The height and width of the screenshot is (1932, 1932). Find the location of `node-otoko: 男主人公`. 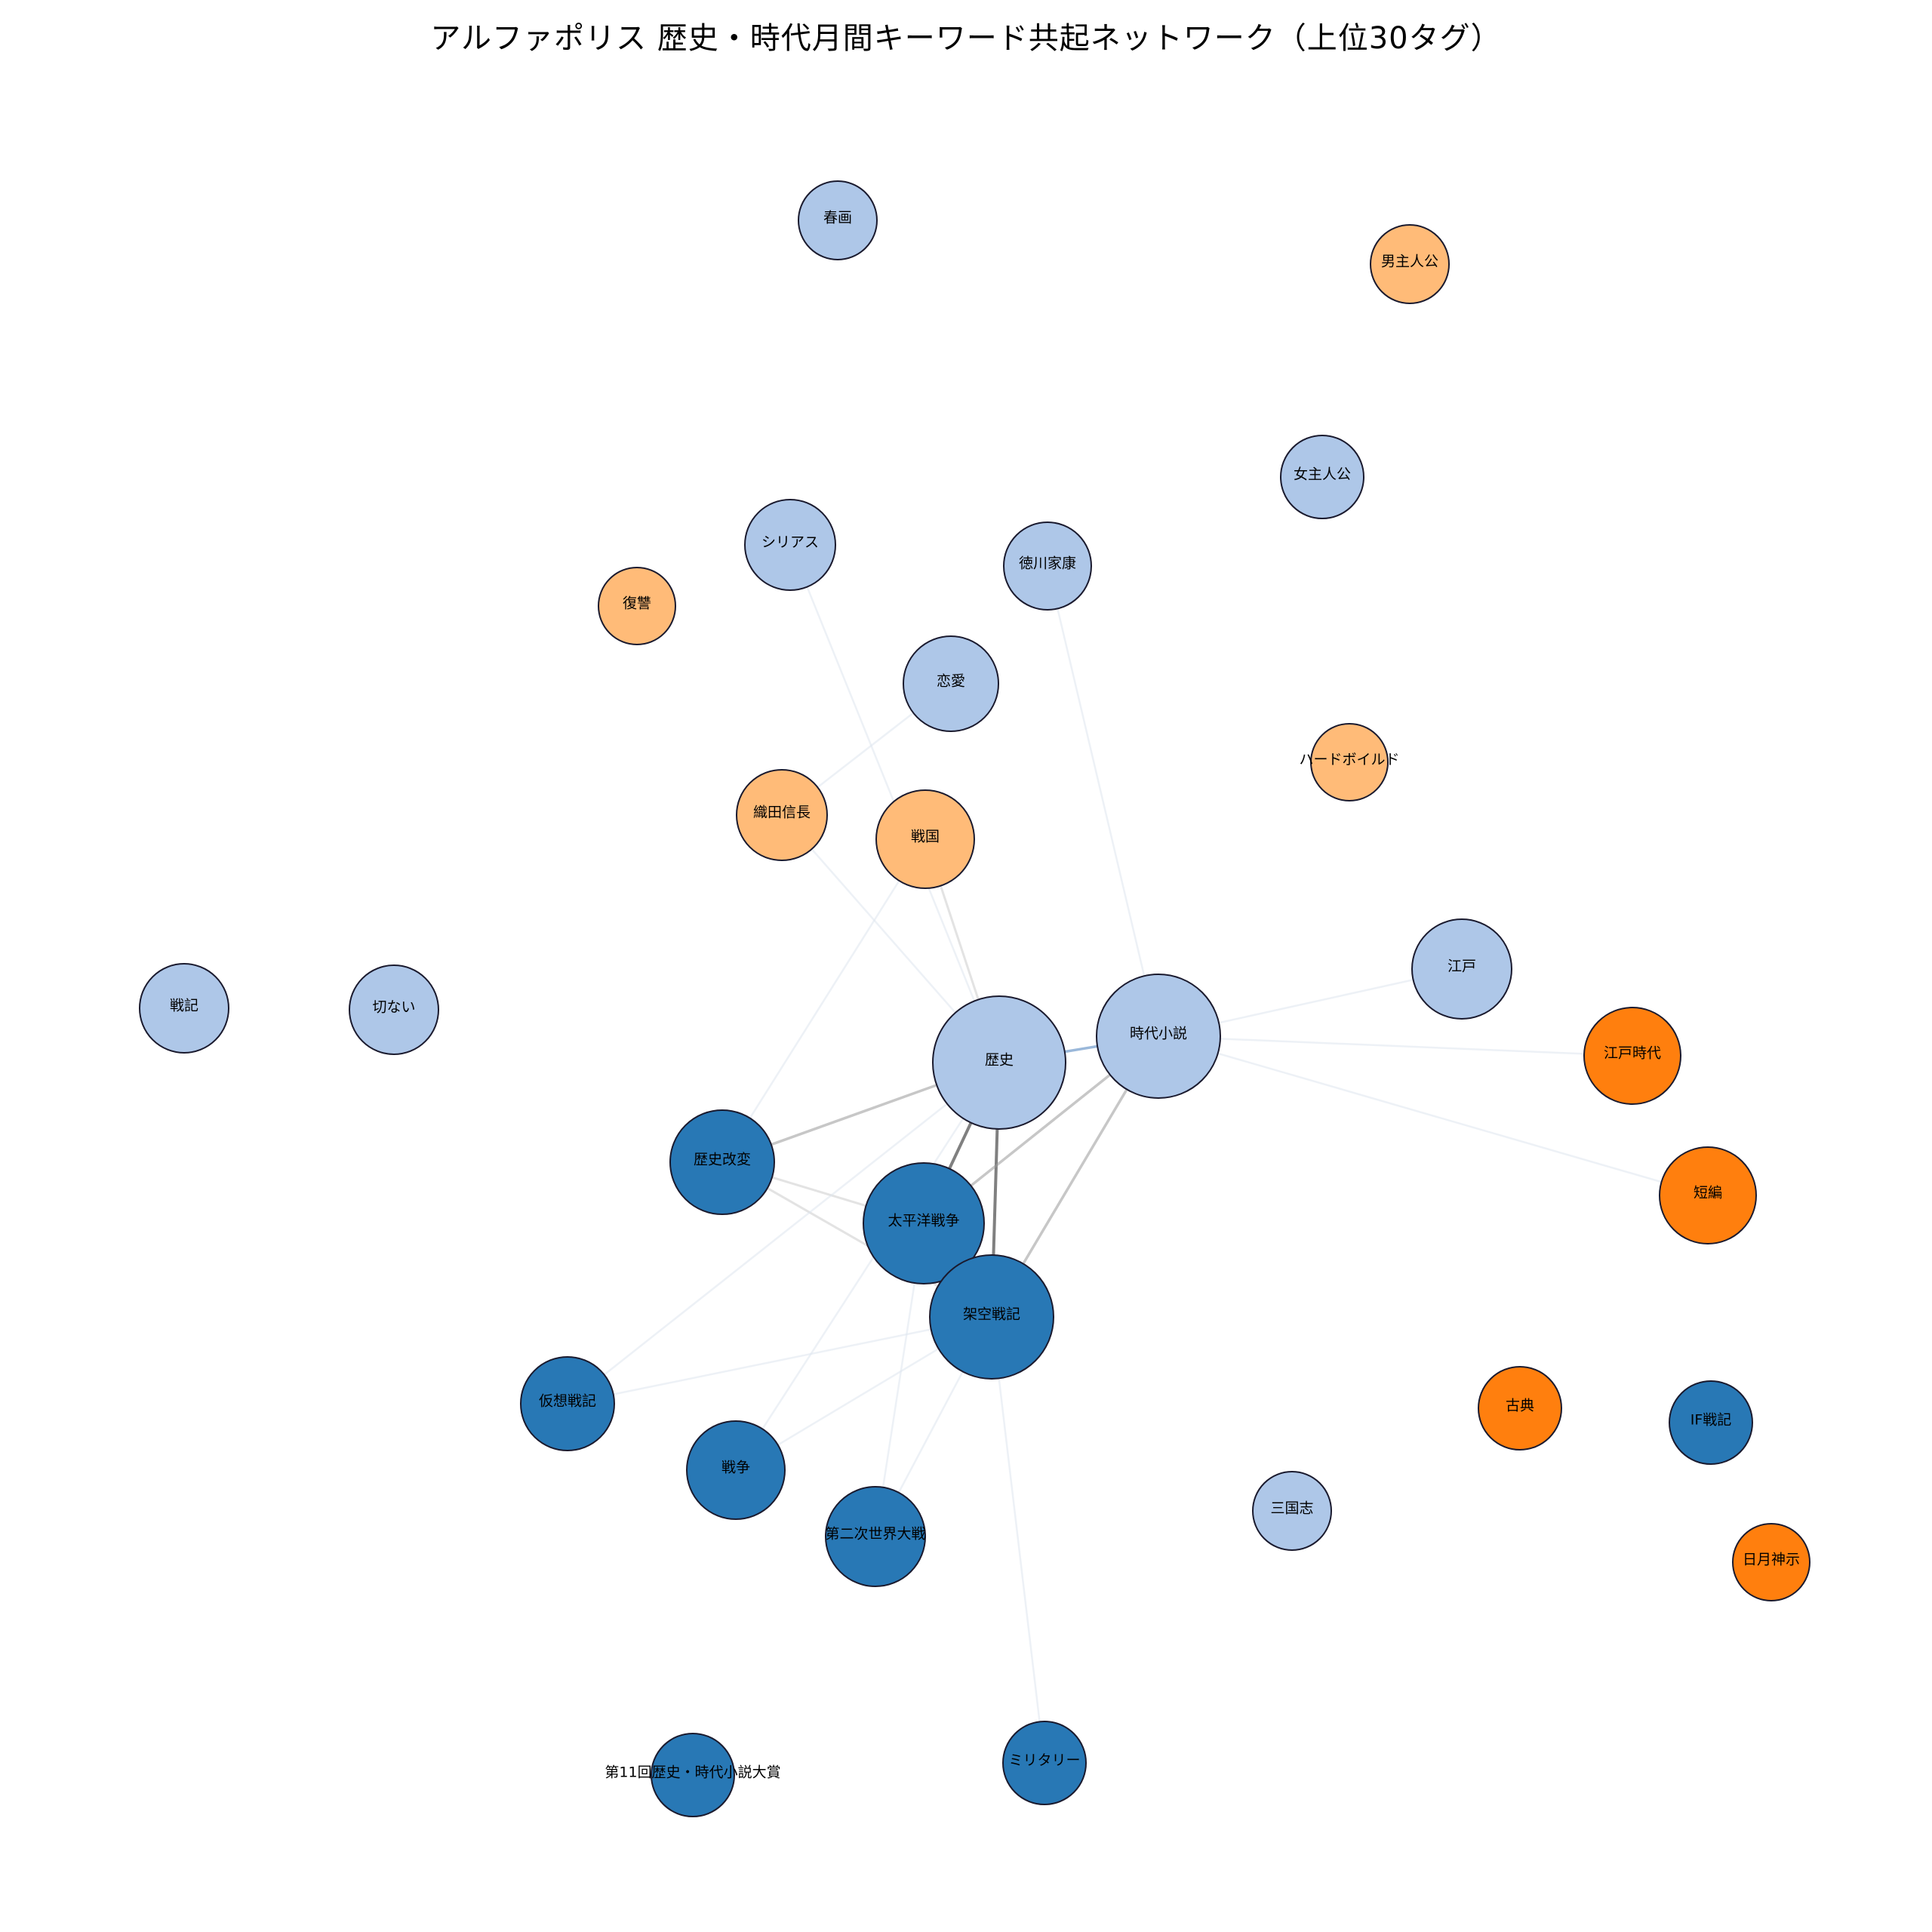

node-otoko: 男主人公 is located at coordinates (1410, 264).